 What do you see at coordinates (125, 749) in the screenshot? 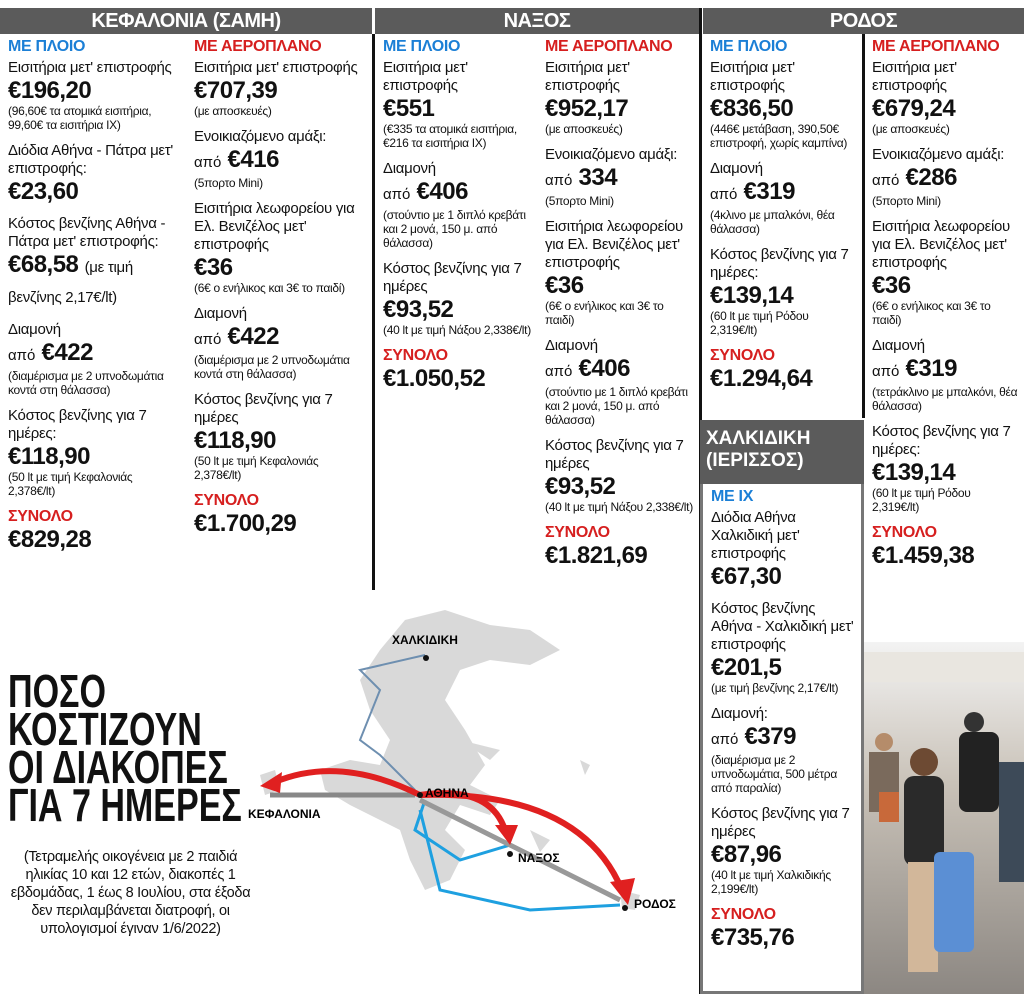
I see `headline: ΠΟΣΟ ΚΟΣΤΙΖΟΥΝ ΟΙ ΔΙΑΚΟΠΕΣ ΓΙΑ 7 ΗΜΕΡΕΣ` at bounding box center [125, 749].